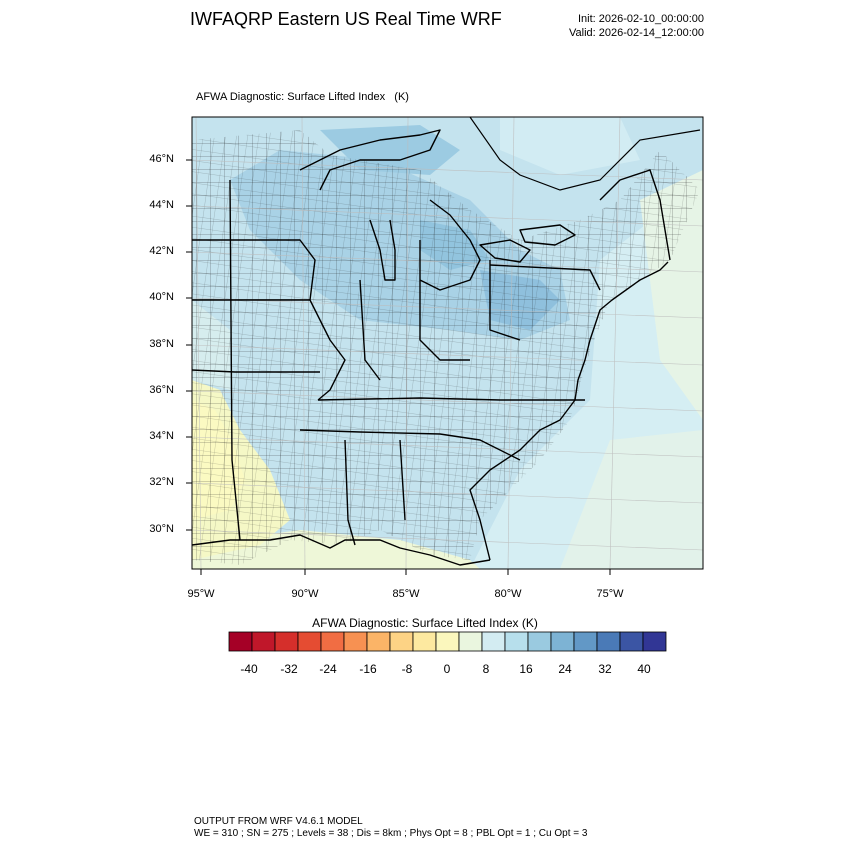 The height and width of the screenshot is (850, 850). I want to click on lat-label-38: 38°N, so click(161, 344).